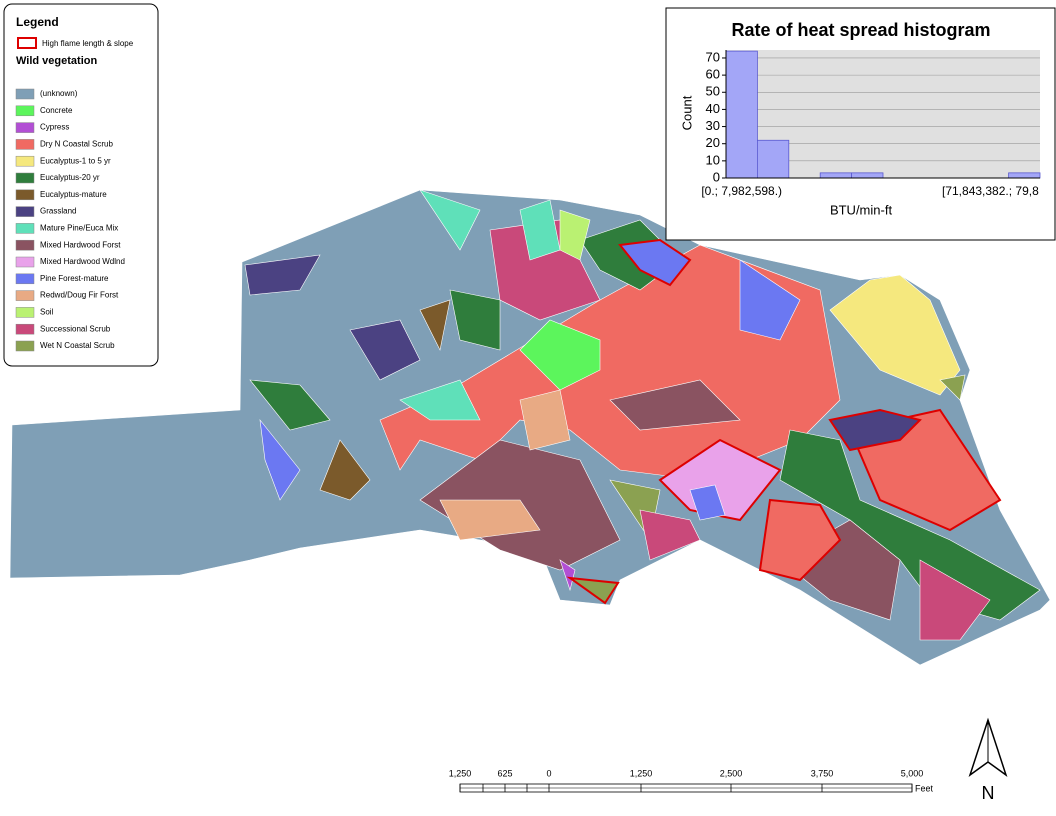 The width and height of the screenshot is (1056, 816). What do you see at coordinates (70, 177) in the screenshot?
I see `legend-label: Eucalyptus-20 yr` at bounding box center [70, 177].